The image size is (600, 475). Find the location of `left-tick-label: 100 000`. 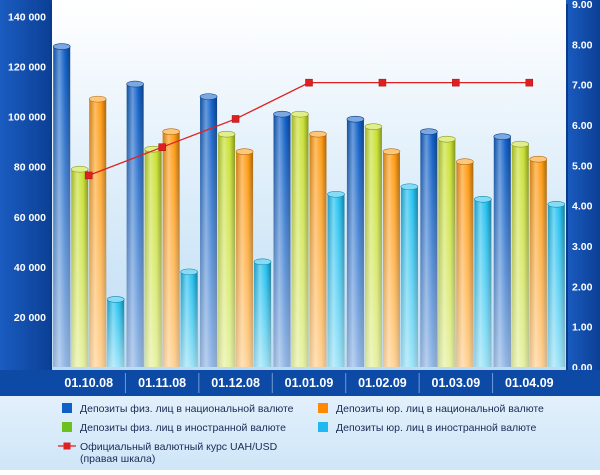

left-tick-label: 100 000 is located at coordinates (27, 118).